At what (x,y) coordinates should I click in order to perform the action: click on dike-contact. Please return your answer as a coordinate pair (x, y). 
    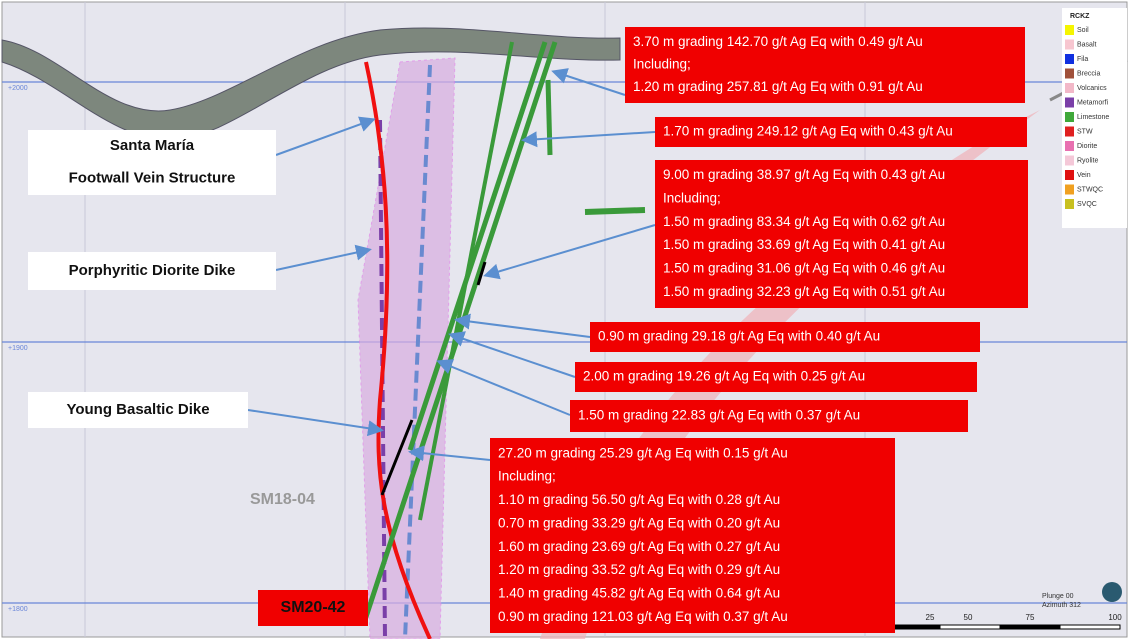
    Looking at the image, I should click on (417, 351).